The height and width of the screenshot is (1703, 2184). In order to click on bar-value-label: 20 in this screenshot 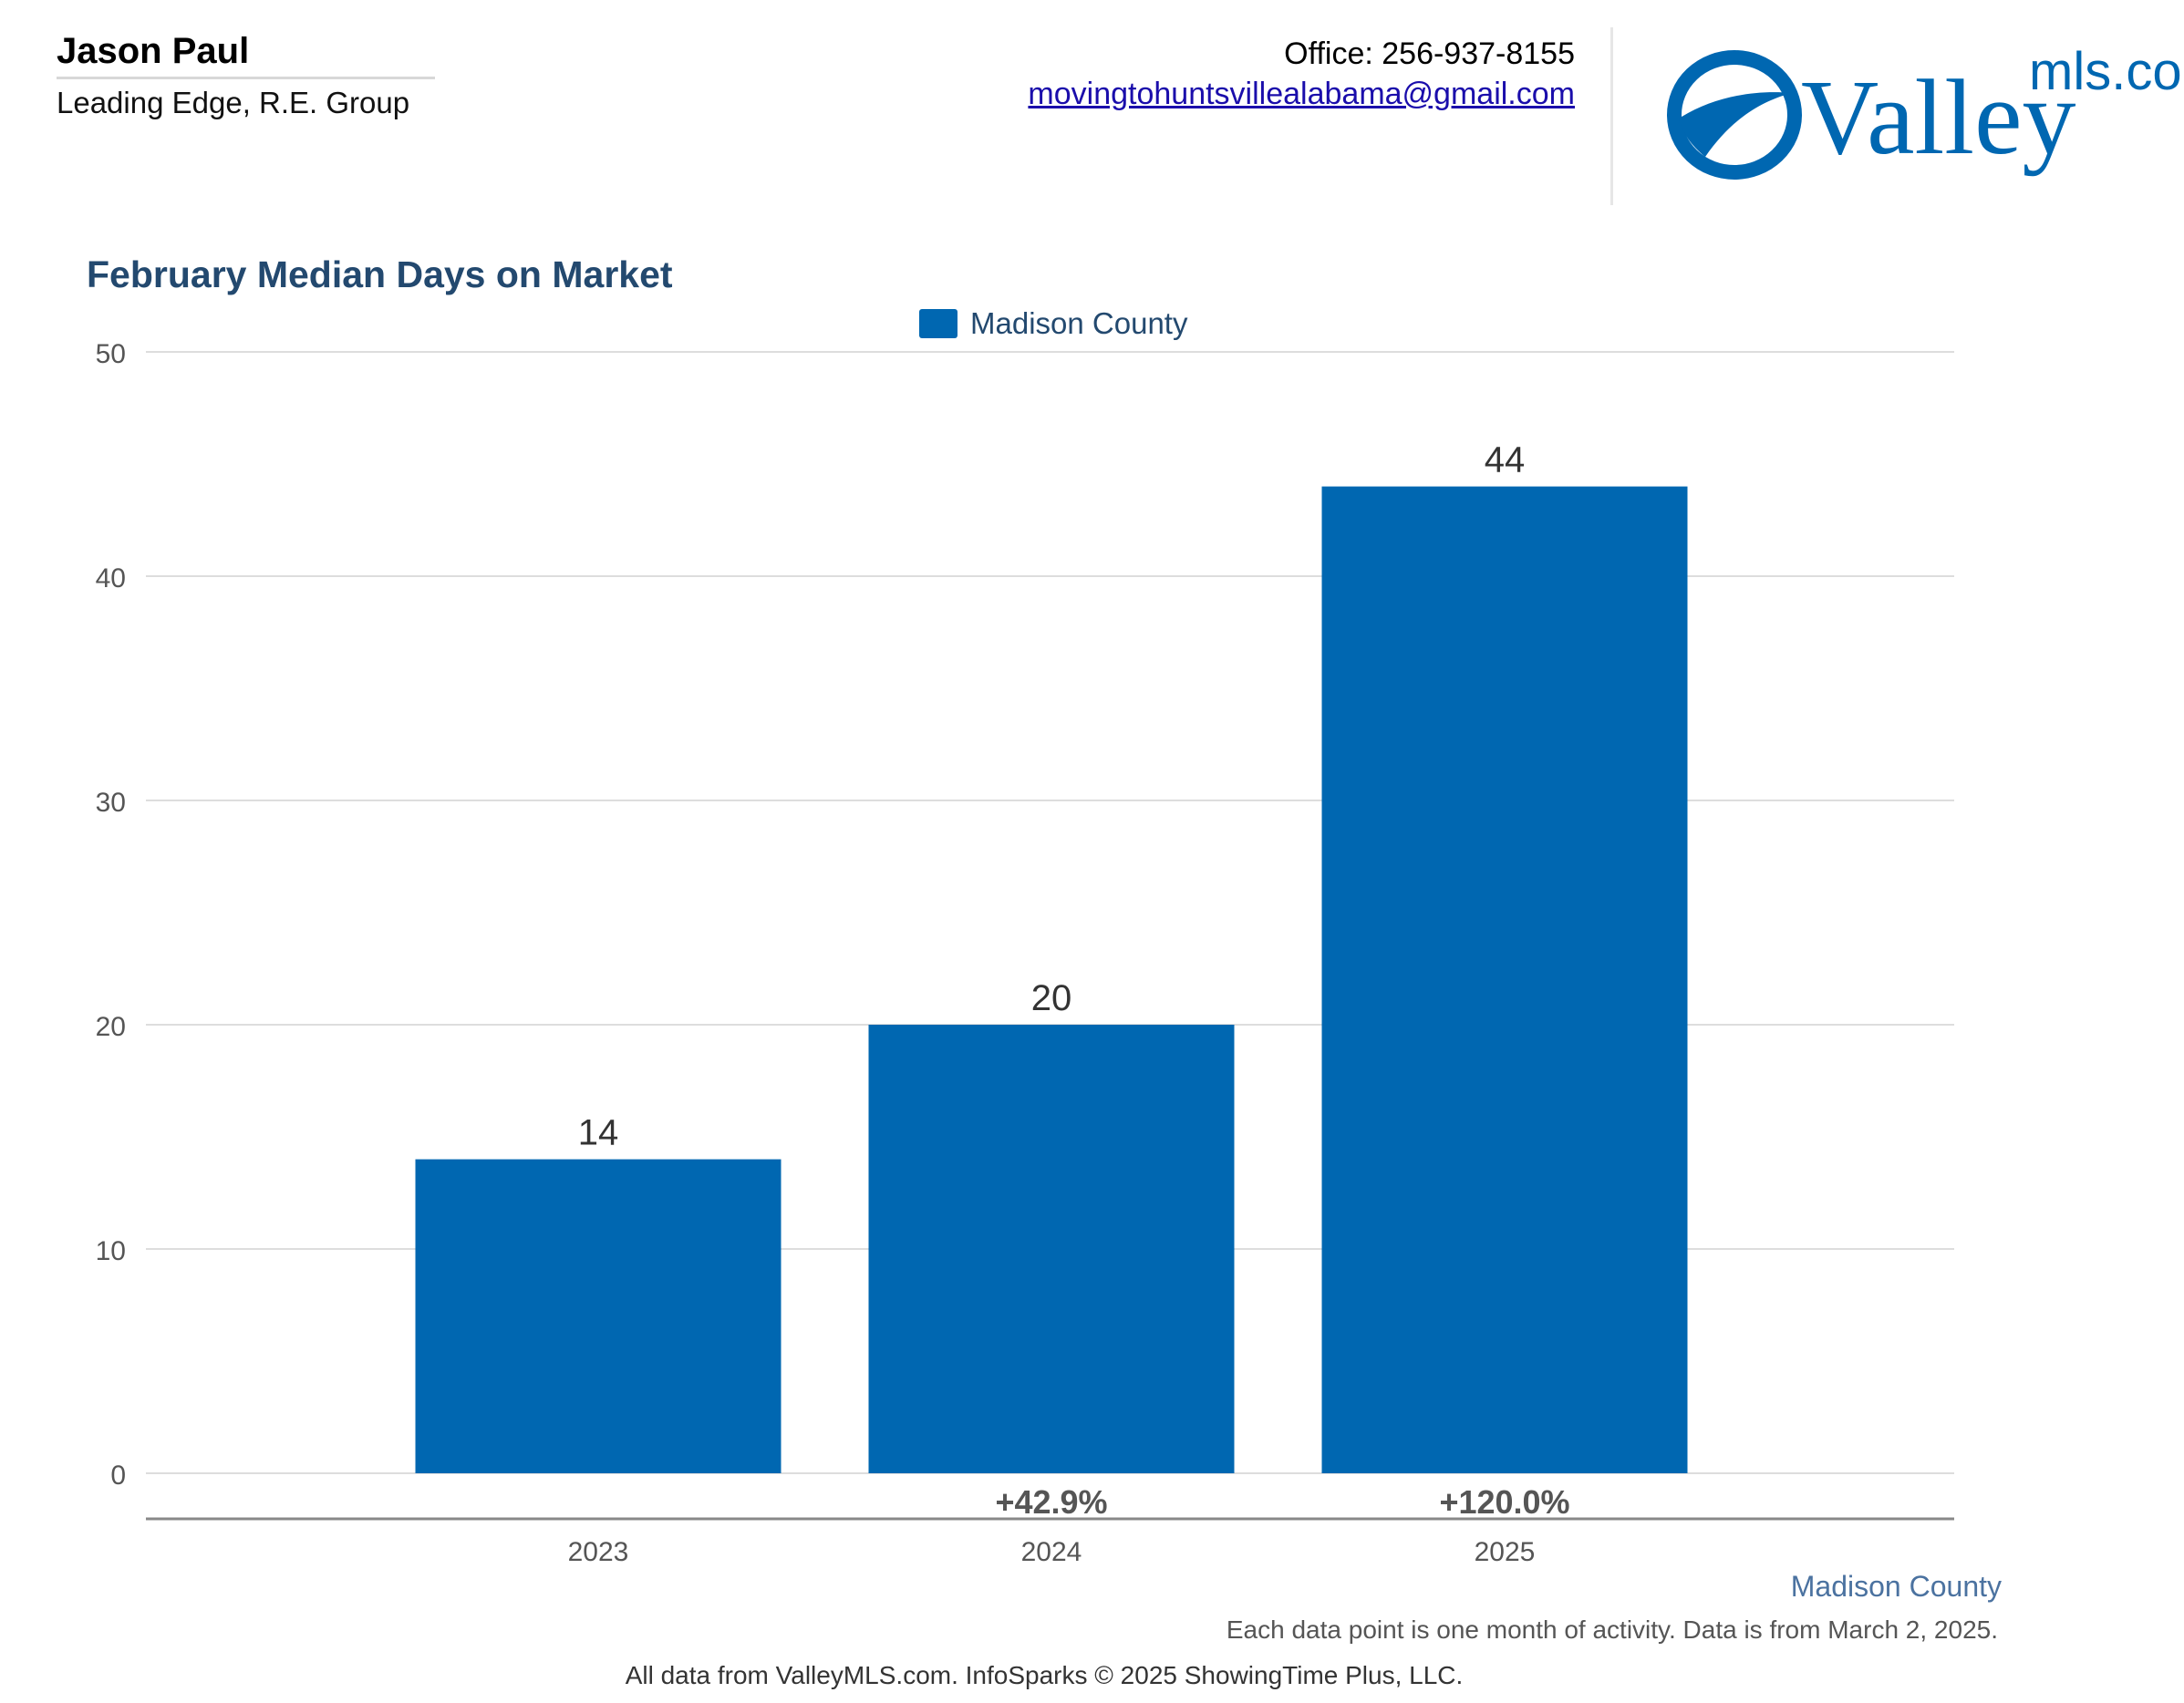, I will do `click(1052, 998)`.